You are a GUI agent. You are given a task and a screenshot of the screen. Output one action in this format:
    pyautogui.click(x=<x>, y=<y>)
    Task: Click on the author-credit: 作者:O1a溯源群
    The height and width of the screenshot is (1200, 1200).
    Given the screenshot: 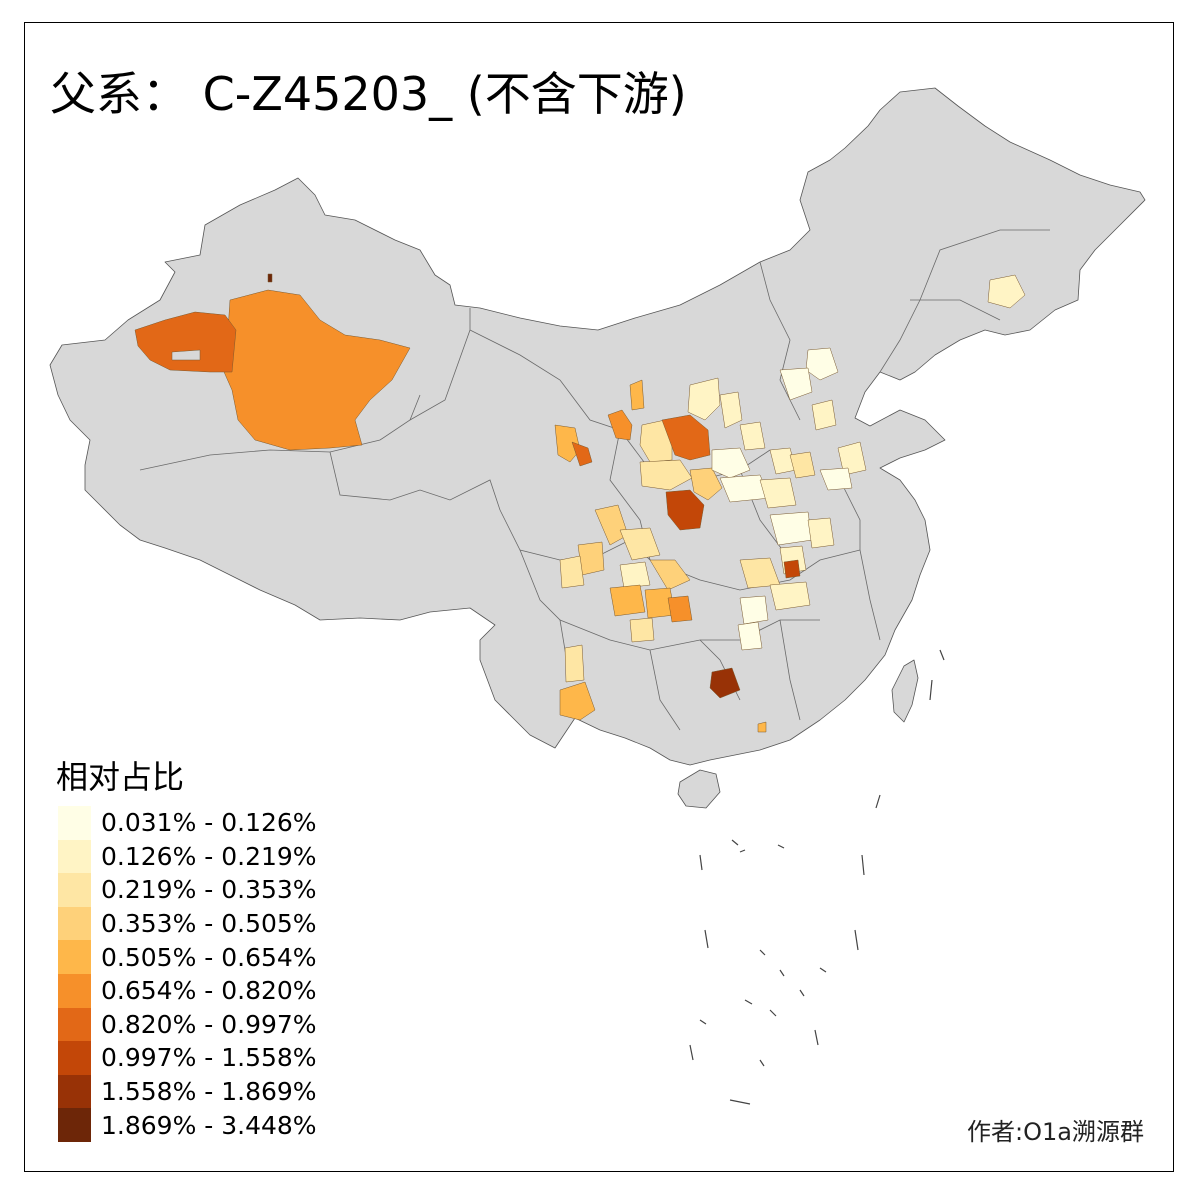 What is the action you would take?
    pyautogui.click(x=1055, y=1132)
    